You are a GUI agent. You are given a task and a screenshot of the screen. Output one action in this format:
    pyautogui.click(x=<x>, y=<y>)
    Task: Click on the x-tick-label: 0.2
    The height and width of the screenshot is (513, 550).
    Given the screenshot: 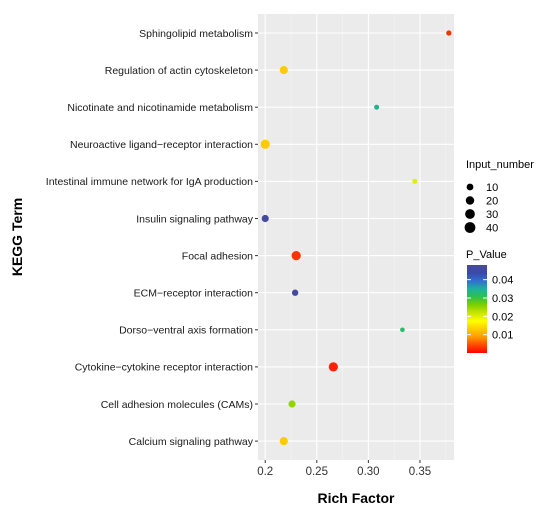 What is the action you would take?
    pyautogui.click(x=265, y=472)
    